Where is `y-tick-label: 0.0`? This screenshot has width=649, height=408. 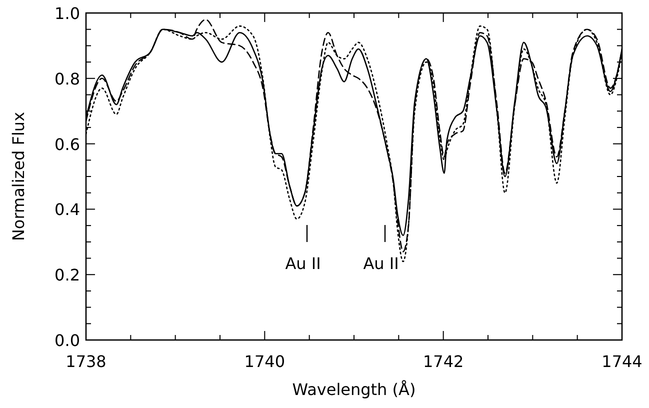
y-tick-label: 0.0 is located at coordinates (67, 340).